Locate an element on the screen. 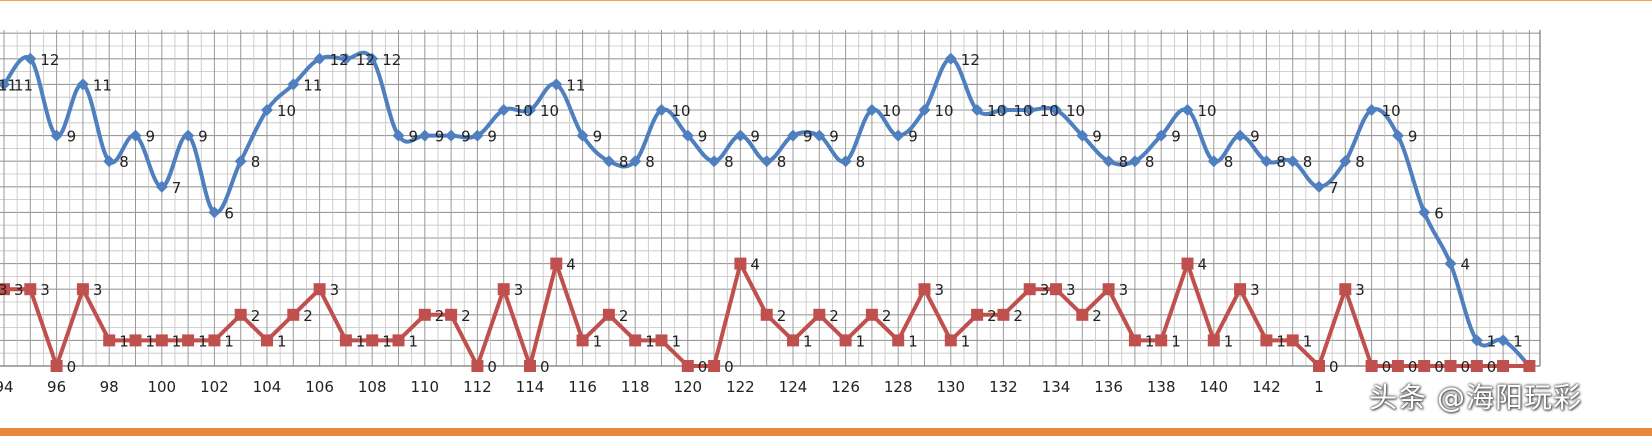  series-1-data-label: 4 is located at coordinates (1466, 265).